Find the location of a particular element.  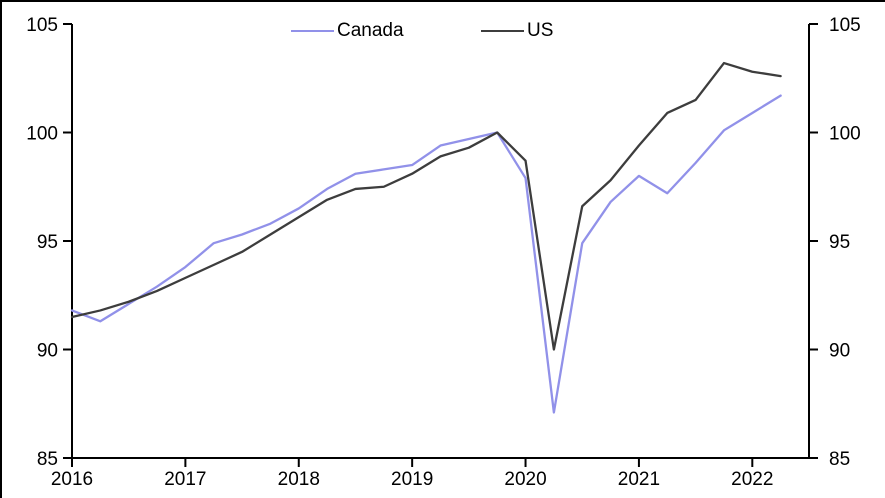

y-axis-label-right: 100 is located at coordinates (845, 134).